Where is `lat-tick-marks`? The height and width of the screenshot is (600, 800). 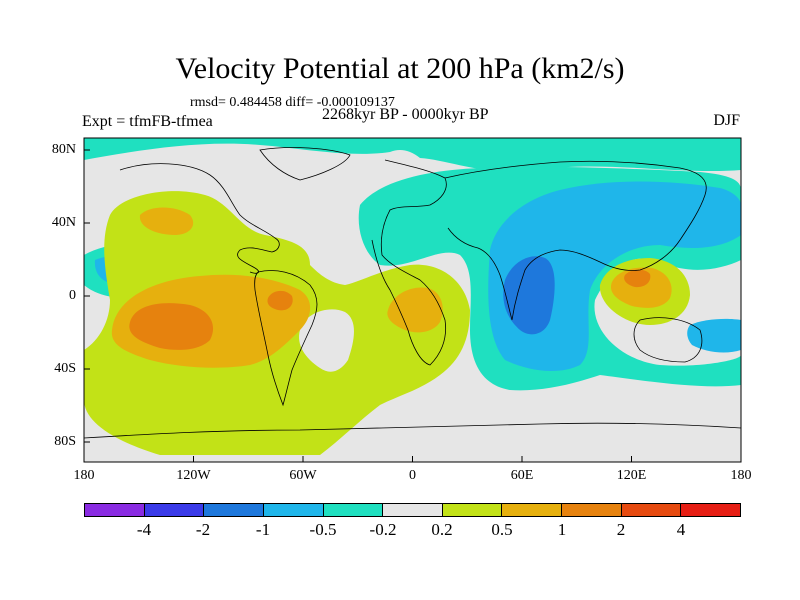
lat-tick-marks is located at coordinates (87, 296).